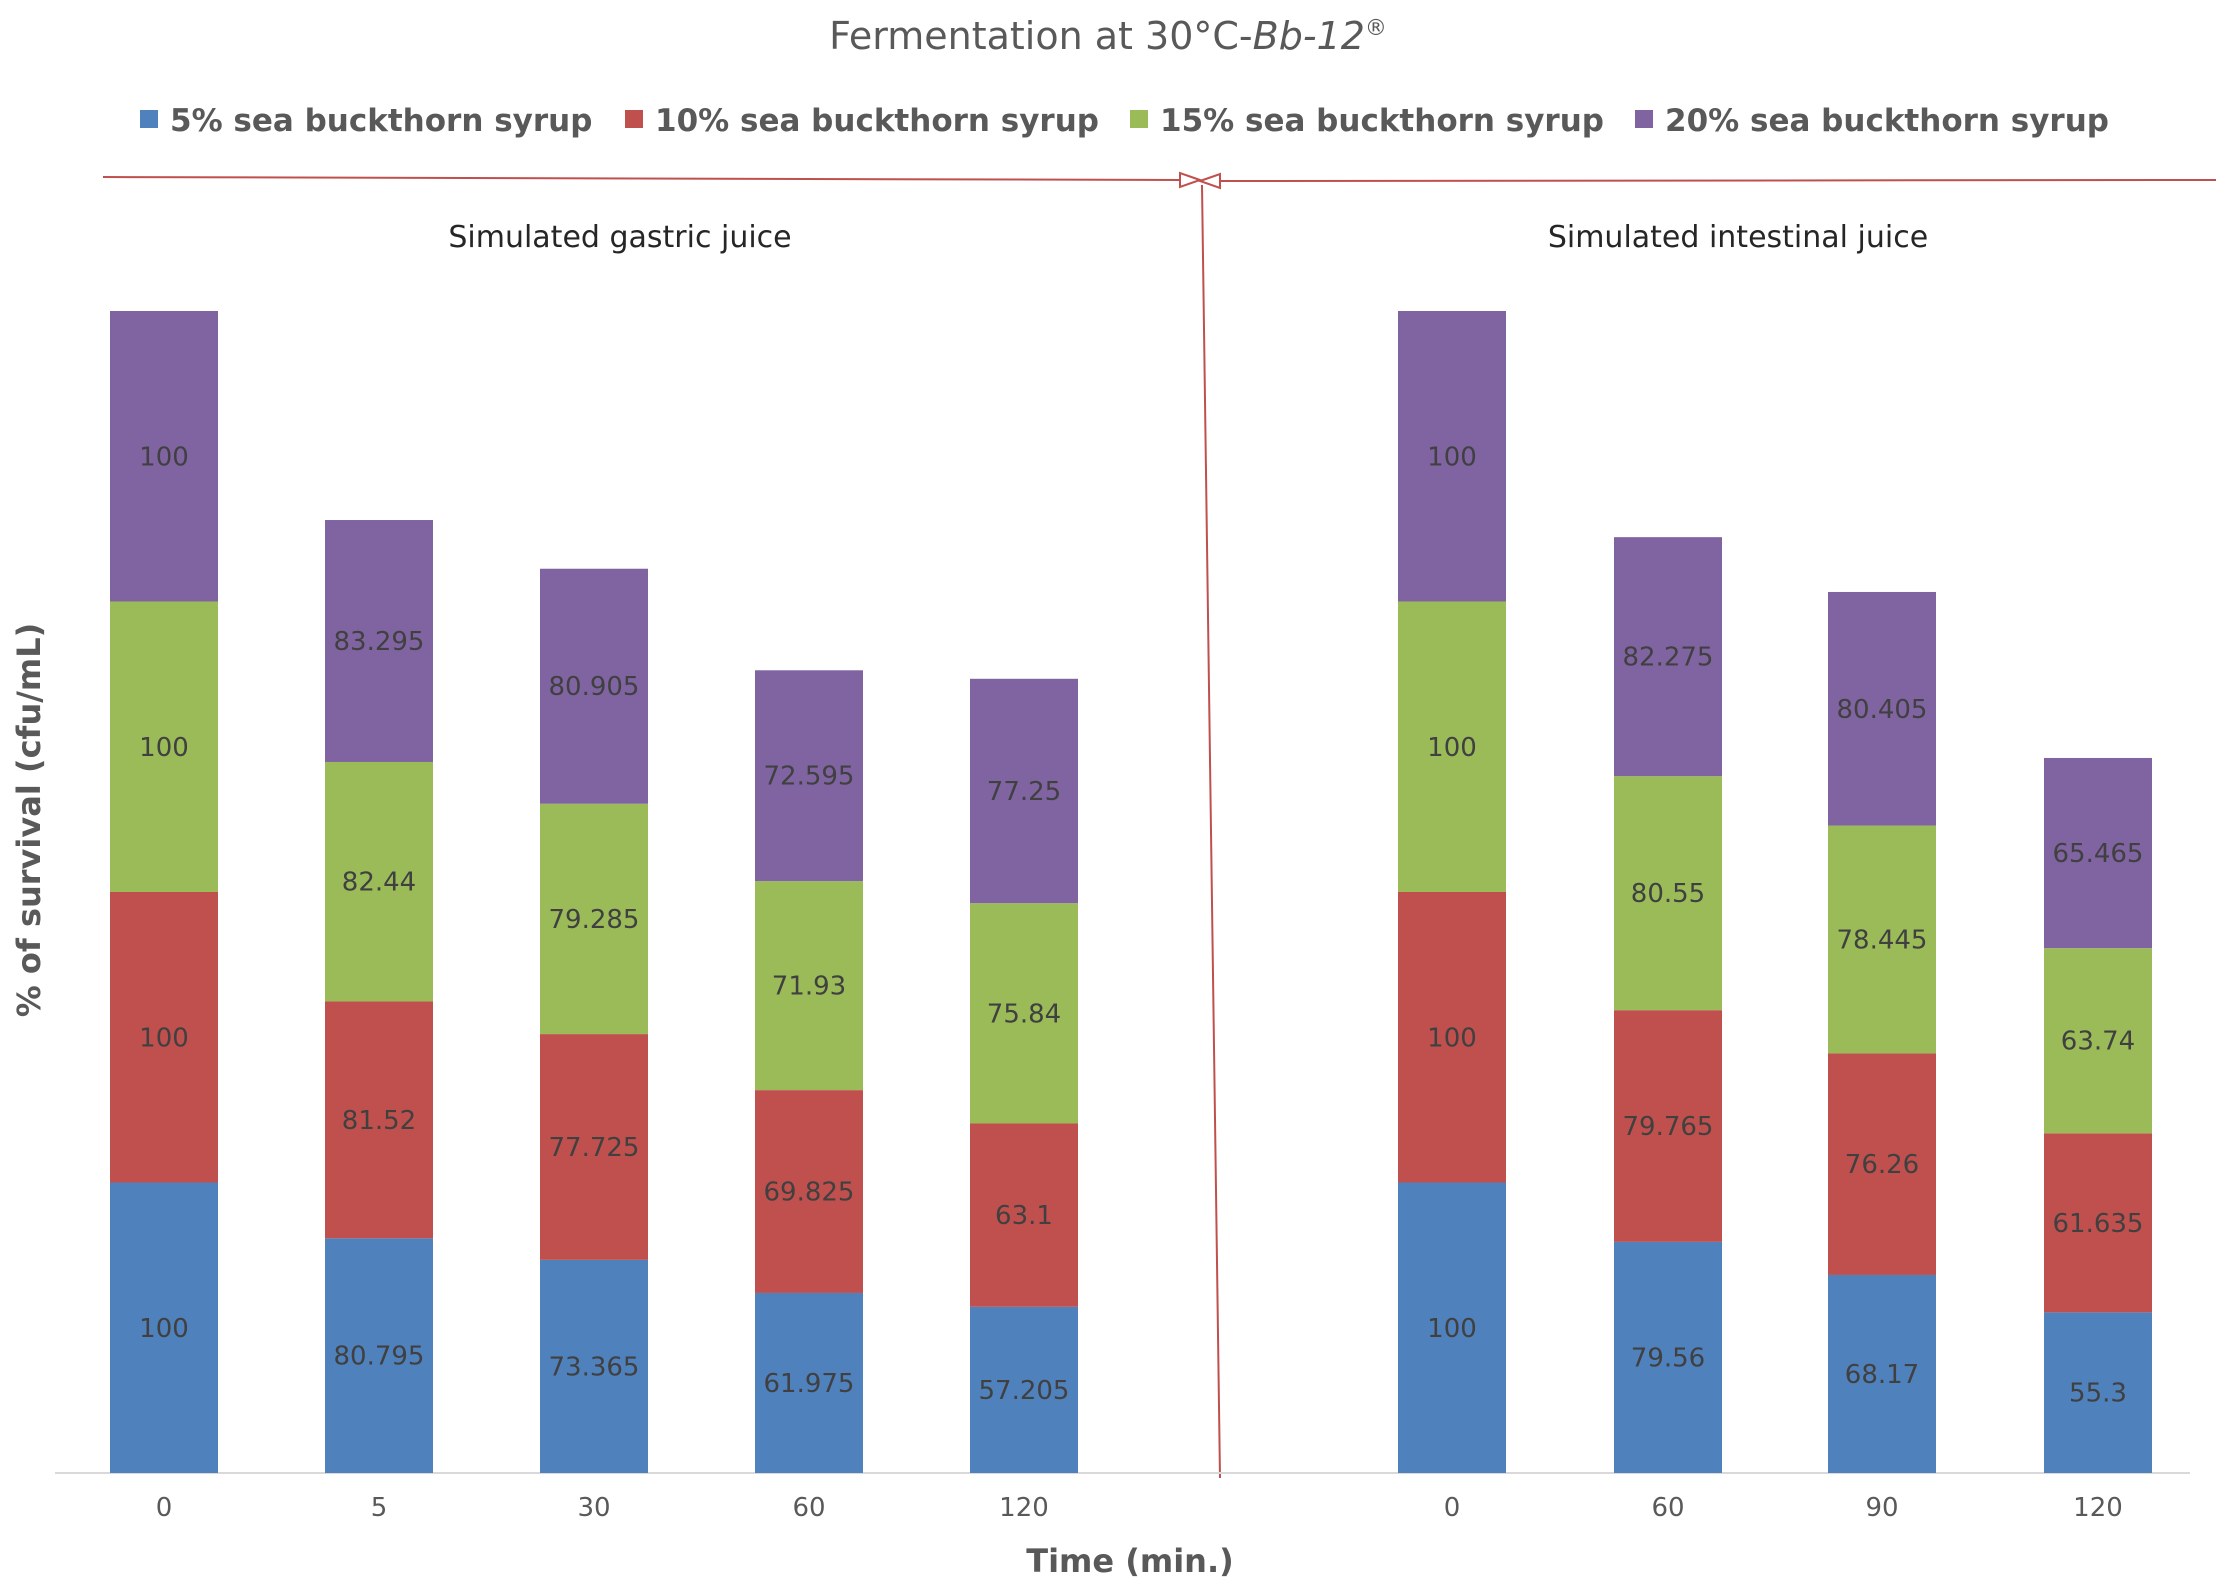 The height and width of the screenshot is (1593, 2219). I want to click on bar-p1-c1-s2, so click(1668, 893).